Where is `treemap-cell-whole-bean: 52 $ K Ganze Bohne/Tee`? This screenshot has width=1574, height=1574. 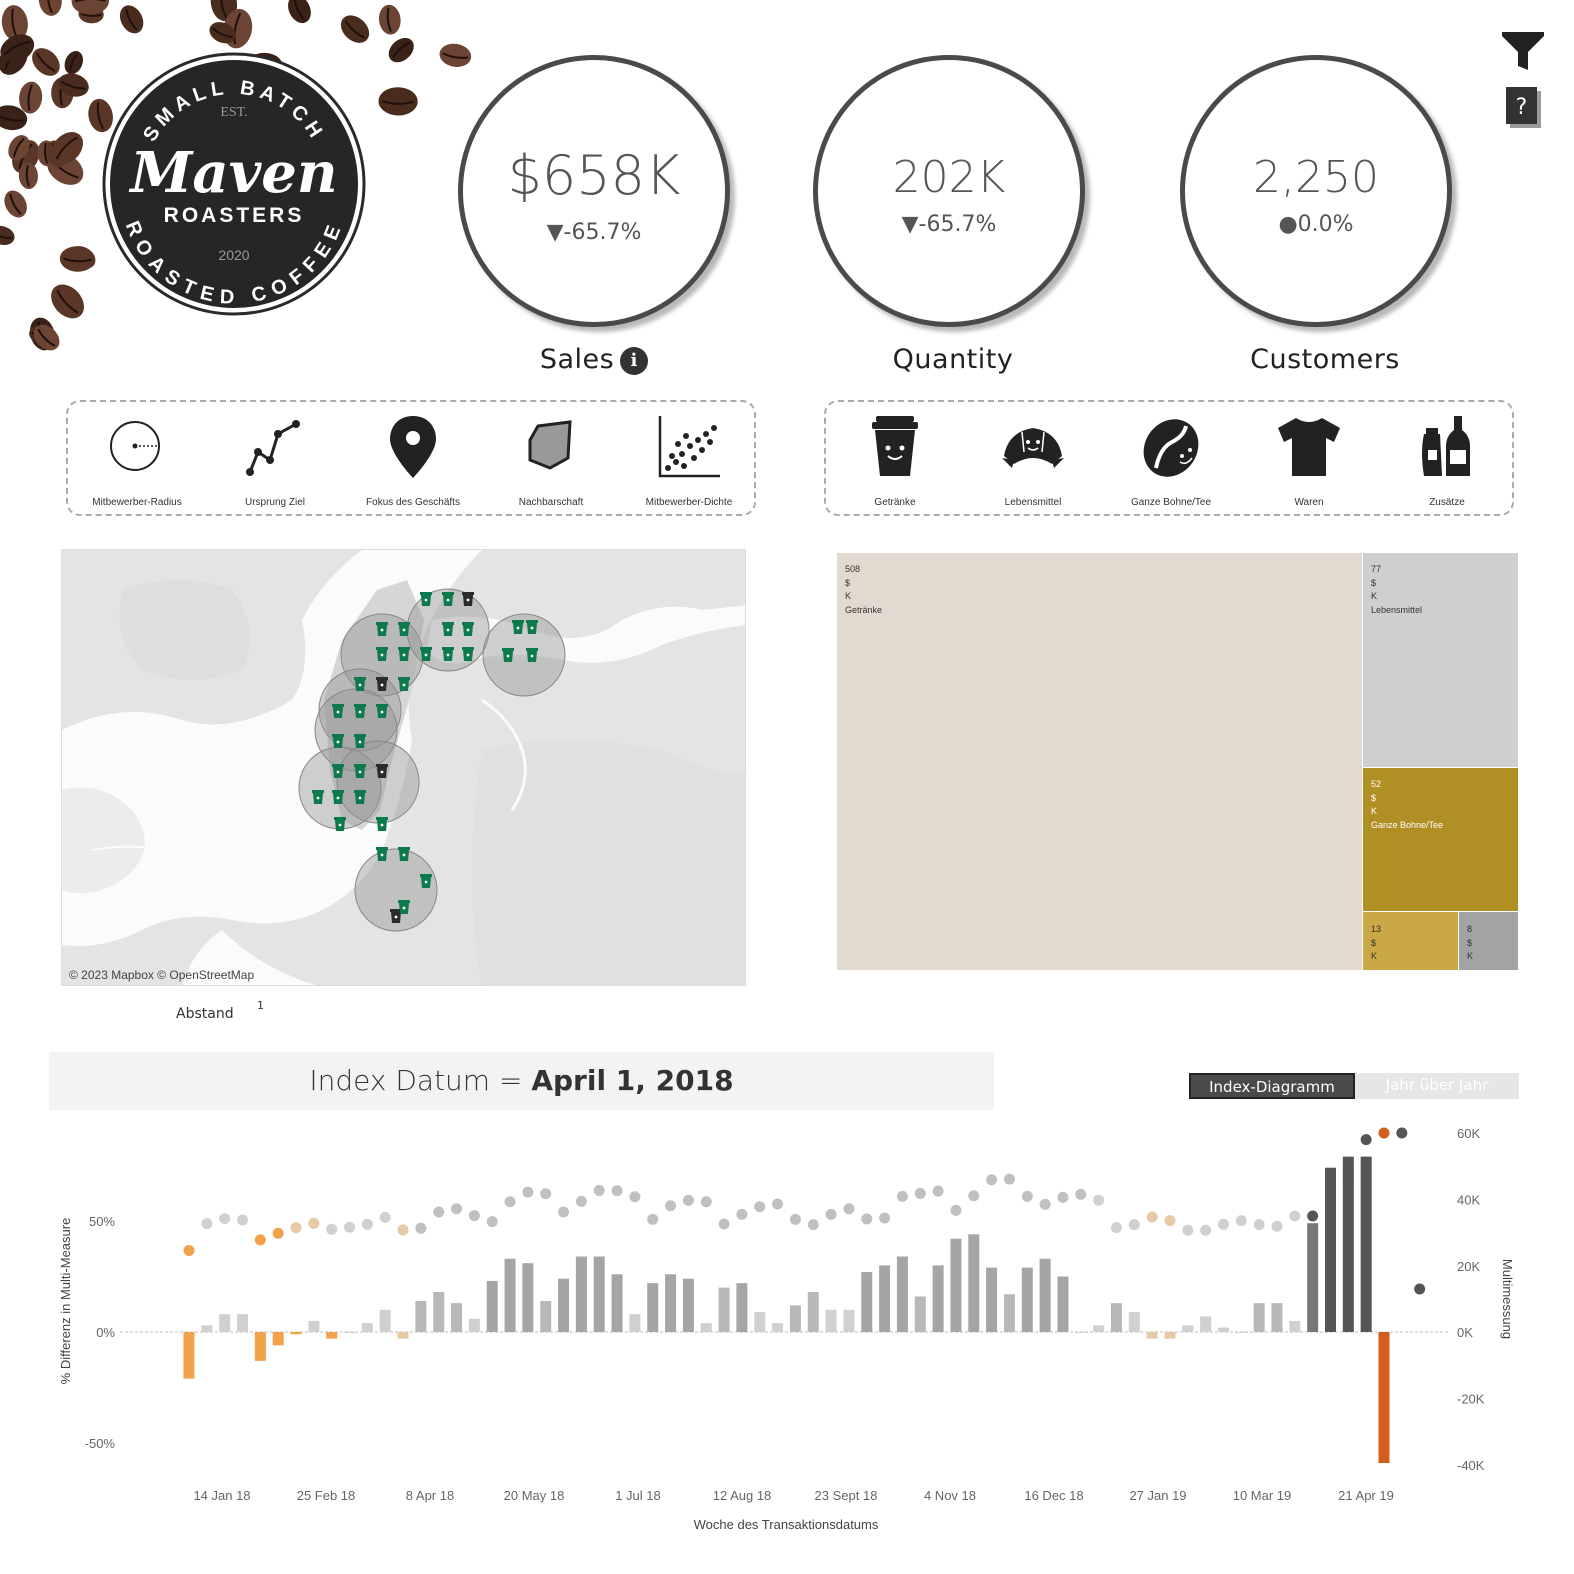
treemap-cell-whole-bean: 52 $ K Ganze Bohne/Tee is located at coordinates (1440, 839).